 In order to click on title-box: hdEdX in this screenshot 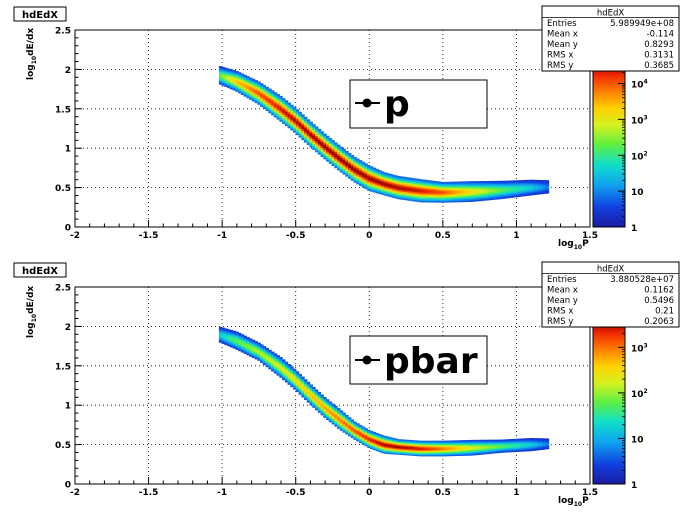, I will do `click(40, 270)`.